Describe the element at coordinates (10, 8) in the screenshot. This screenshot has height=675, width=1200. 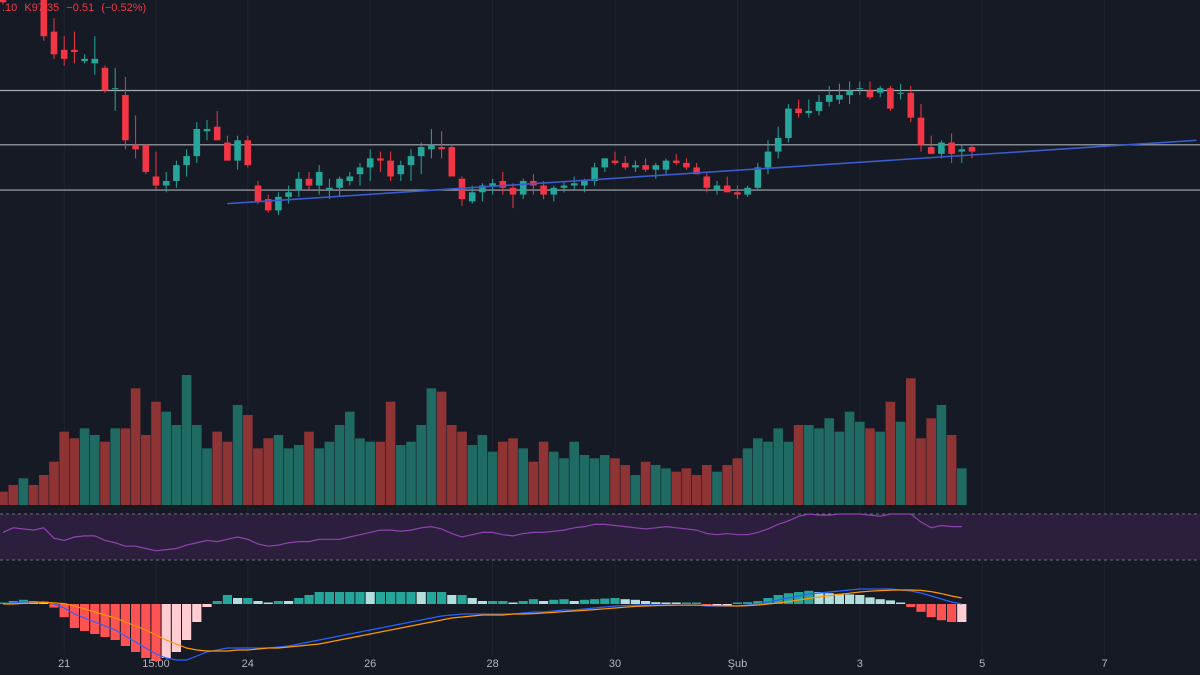
I see `ohlc-fragment: .10` at that location.